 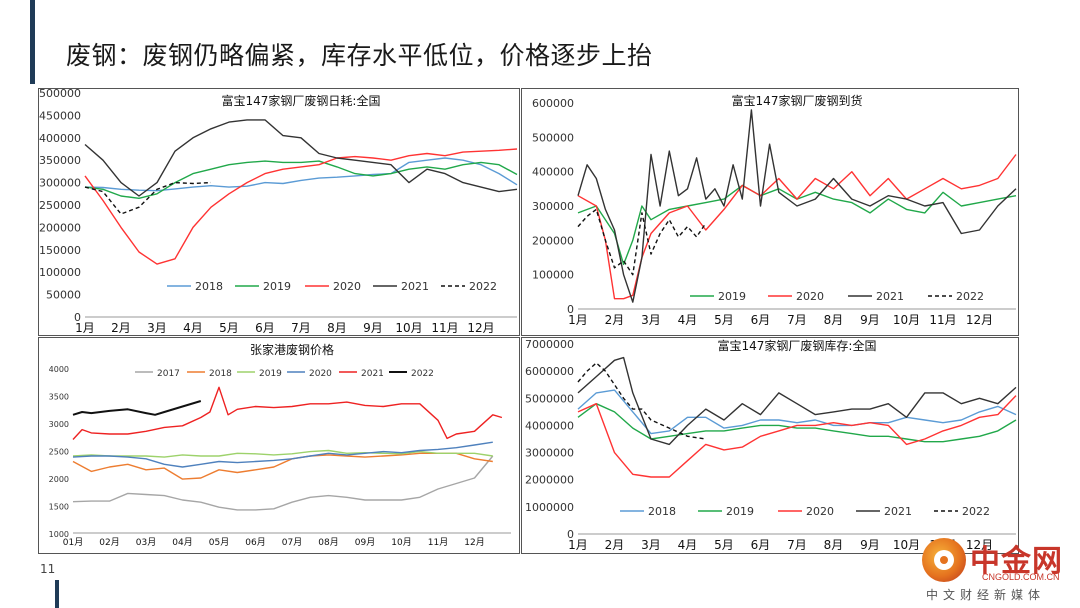 What do you see at coordinates (109, 542) in the screenshot?
I see `x-tick-label: 02月` at bounding box center [109, 542].